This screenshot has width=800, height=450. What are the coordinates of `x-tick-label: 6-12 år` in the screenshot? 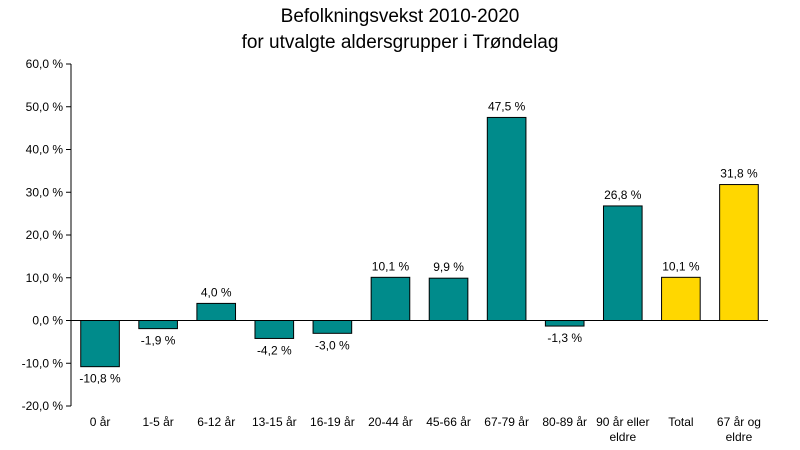 It's located at (216, 422).